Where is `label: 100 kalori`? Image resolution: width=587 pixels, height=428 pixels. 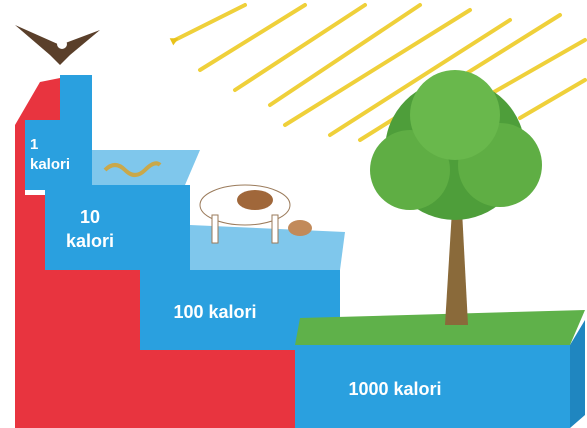 label: 100 kalori is located at coordinates (214, 312).